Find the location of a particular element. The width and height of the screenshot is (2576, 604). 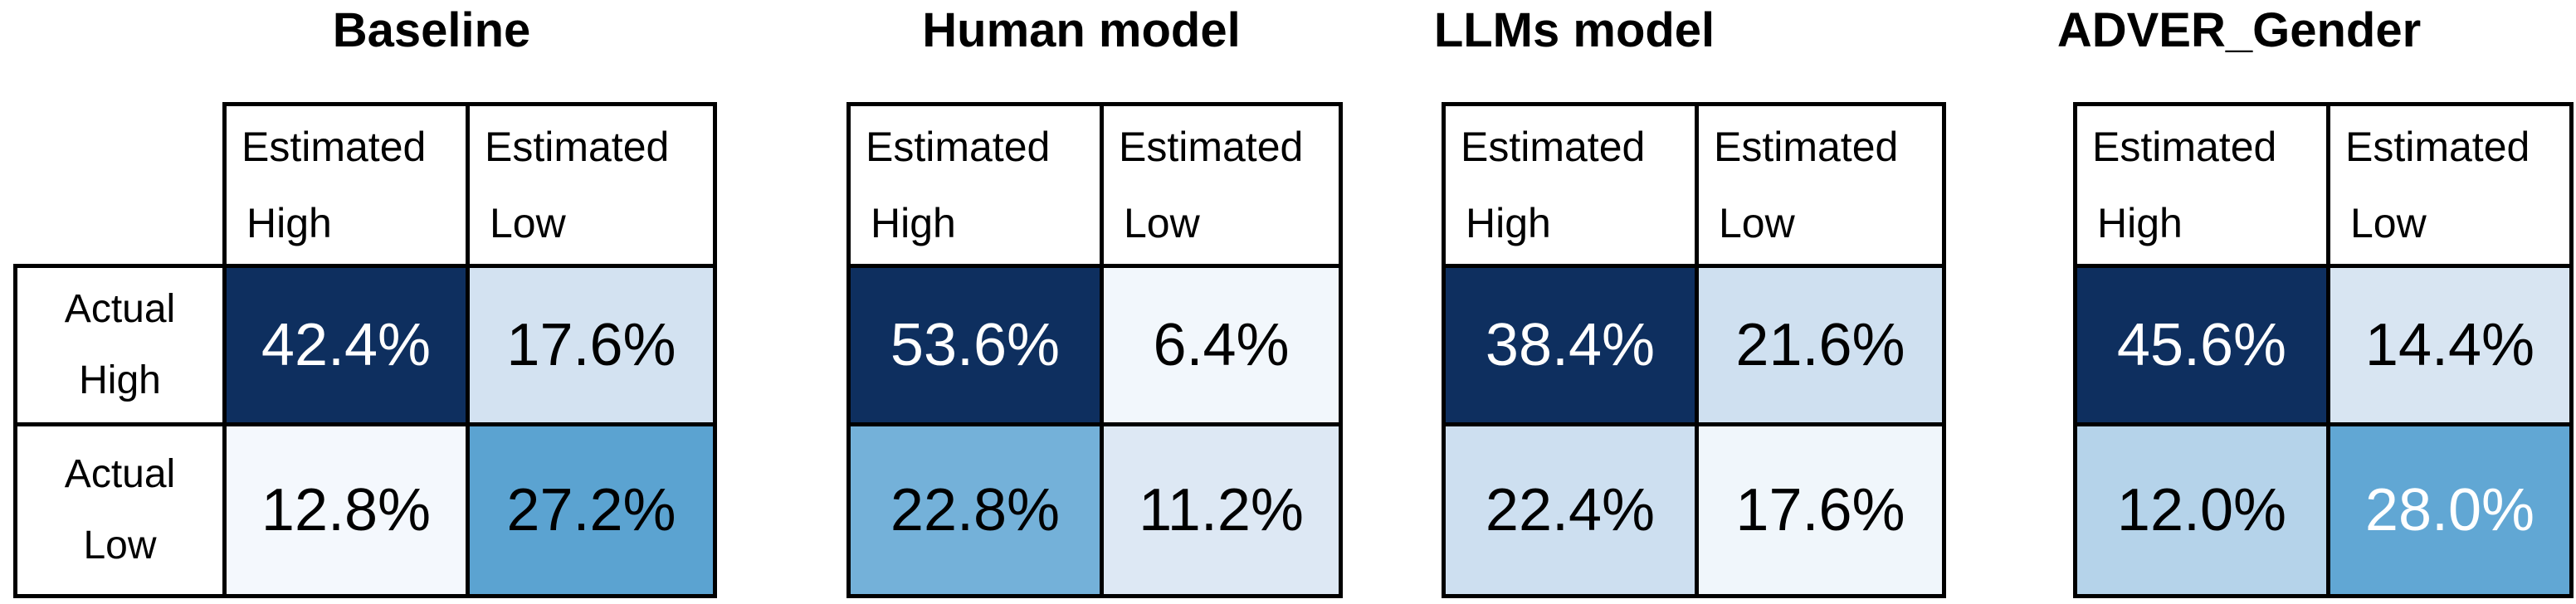

llms-cell-actuallow-estimatedlow: 17.6% is located at coordinates (1821, 510).